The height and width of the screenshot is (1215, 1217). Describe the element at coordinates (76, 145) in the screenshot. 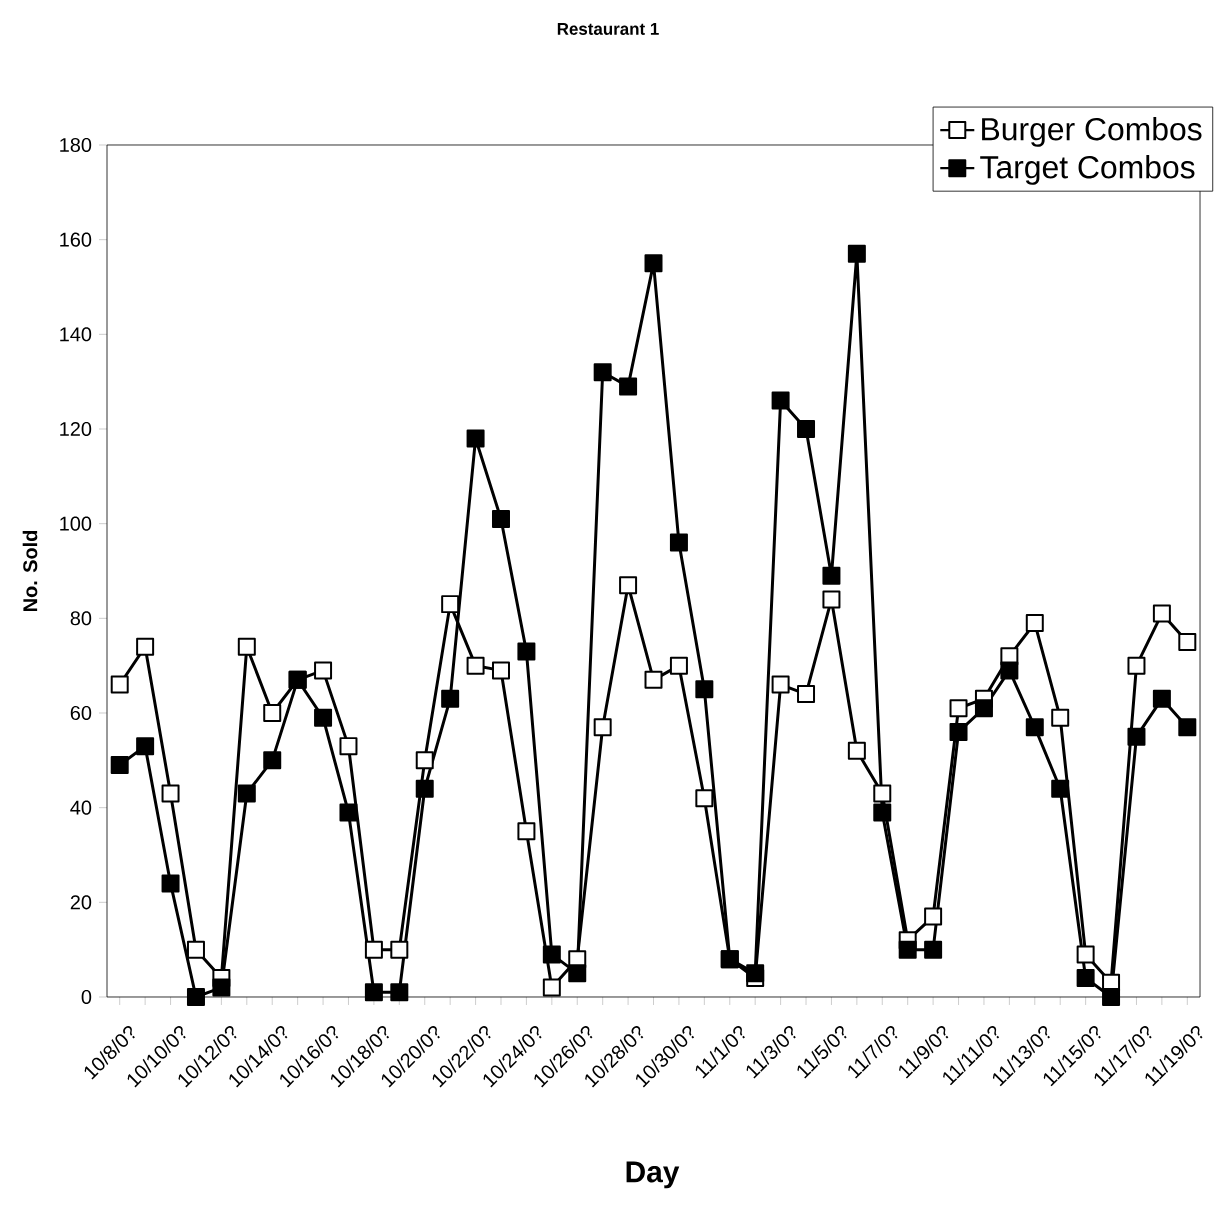

I see `y-tick-label: 180` at that location.